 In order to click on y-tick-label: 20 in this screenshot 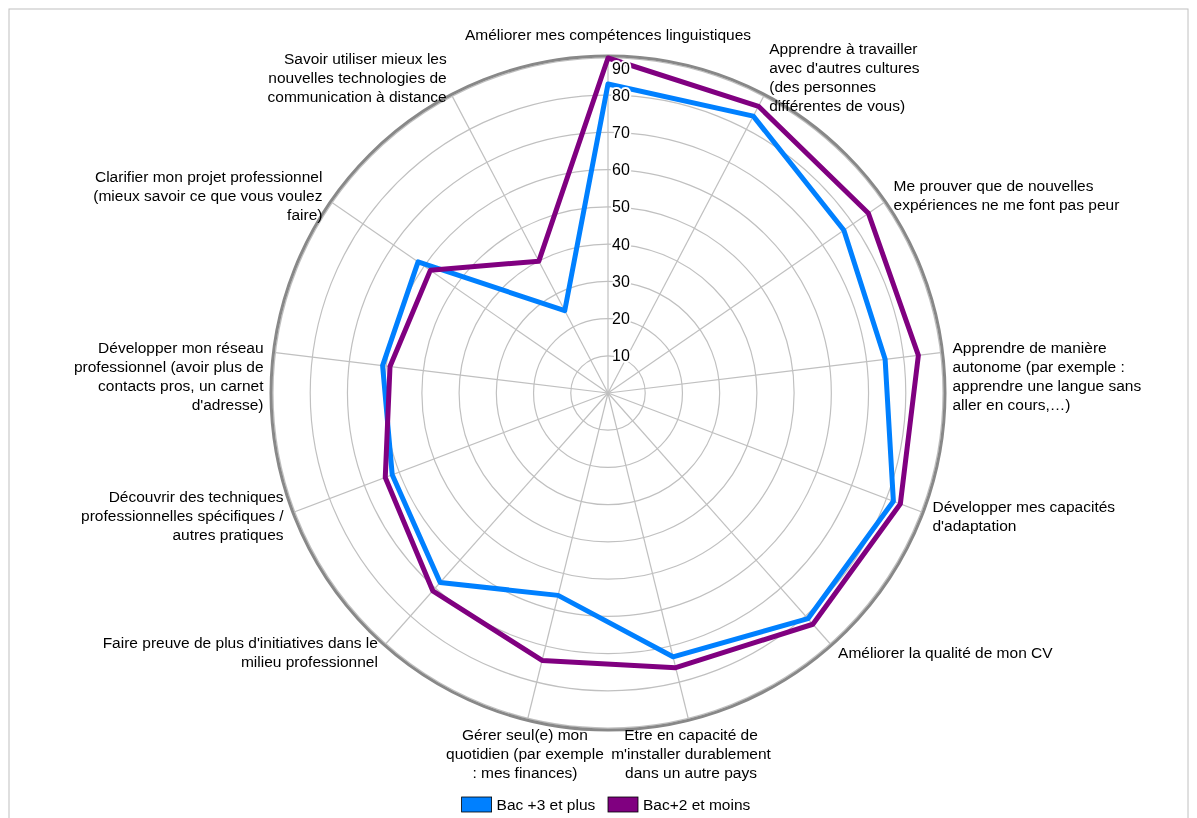, I will do `click(621, 319)`.